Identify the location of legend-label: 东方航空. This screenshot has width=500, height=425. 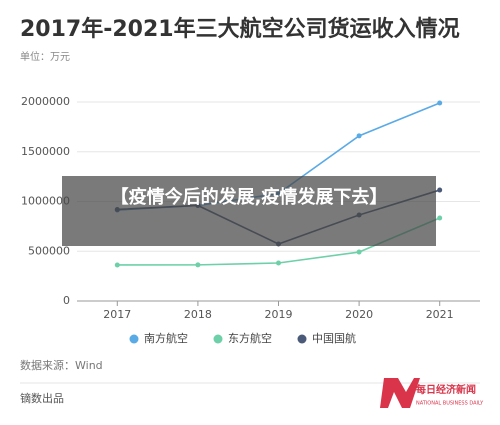
(250, 338).